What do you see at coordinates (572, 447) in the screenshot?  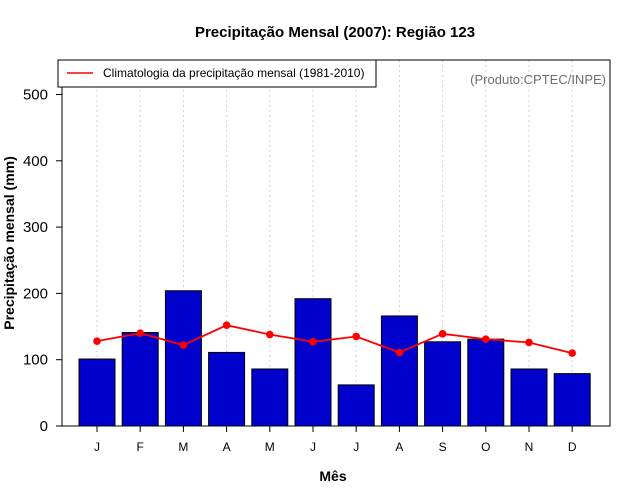 I see `x-tick-label-12: D` at bounding box center [572, 447].